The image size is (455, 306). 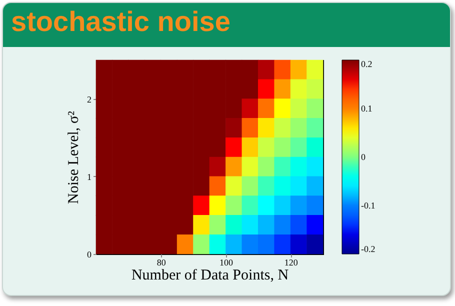 What do you see at coordinates (120, 22) in the screenshot?
I see `chart-title: stochastic noise` at bounding box center [120, 22].